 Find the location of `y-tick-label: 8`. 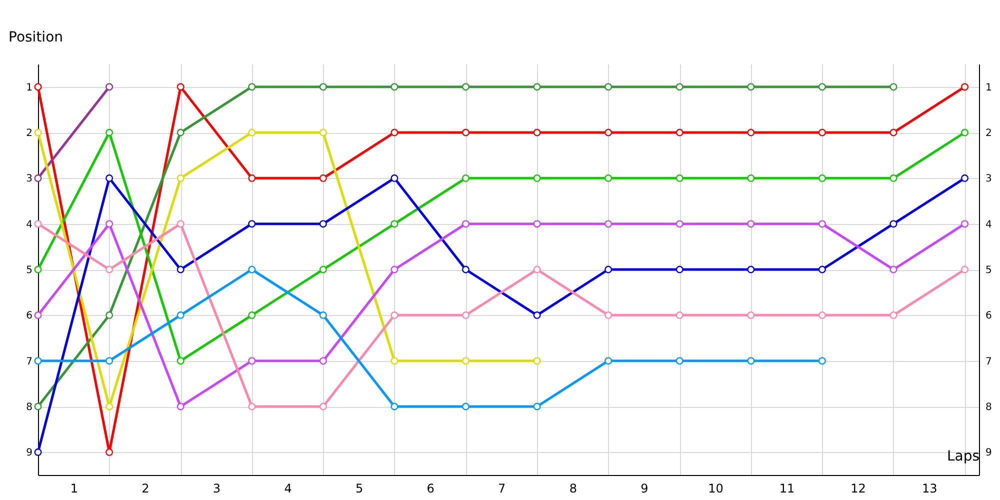

y-tick-label: 8 is located at coordinates (29, 407).